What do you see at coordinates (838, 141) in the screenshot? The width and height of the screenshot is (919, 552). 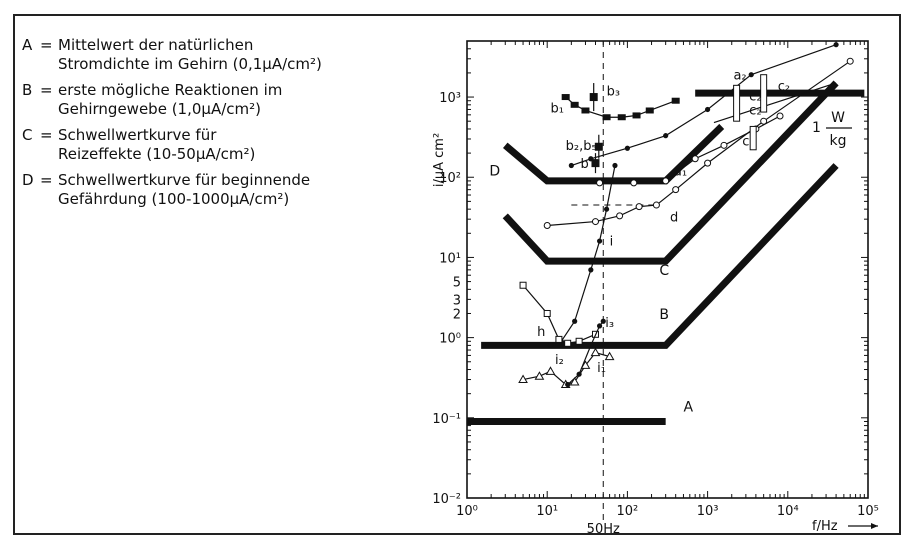 I see `unit-annotation-denominator: kg` at bounding box center [838, 141].